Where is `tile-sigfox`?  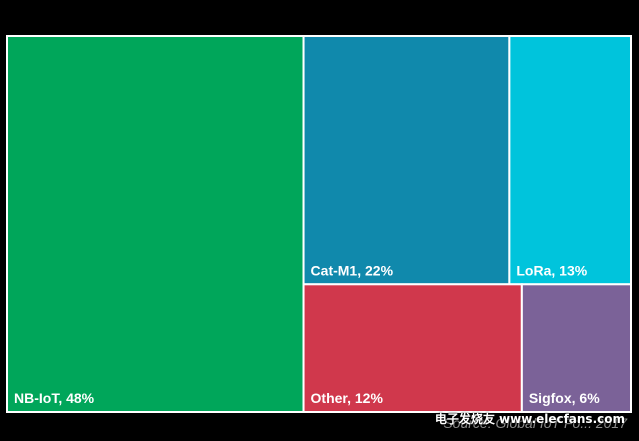 tile-sigfox is located at coordinates (576, 348).